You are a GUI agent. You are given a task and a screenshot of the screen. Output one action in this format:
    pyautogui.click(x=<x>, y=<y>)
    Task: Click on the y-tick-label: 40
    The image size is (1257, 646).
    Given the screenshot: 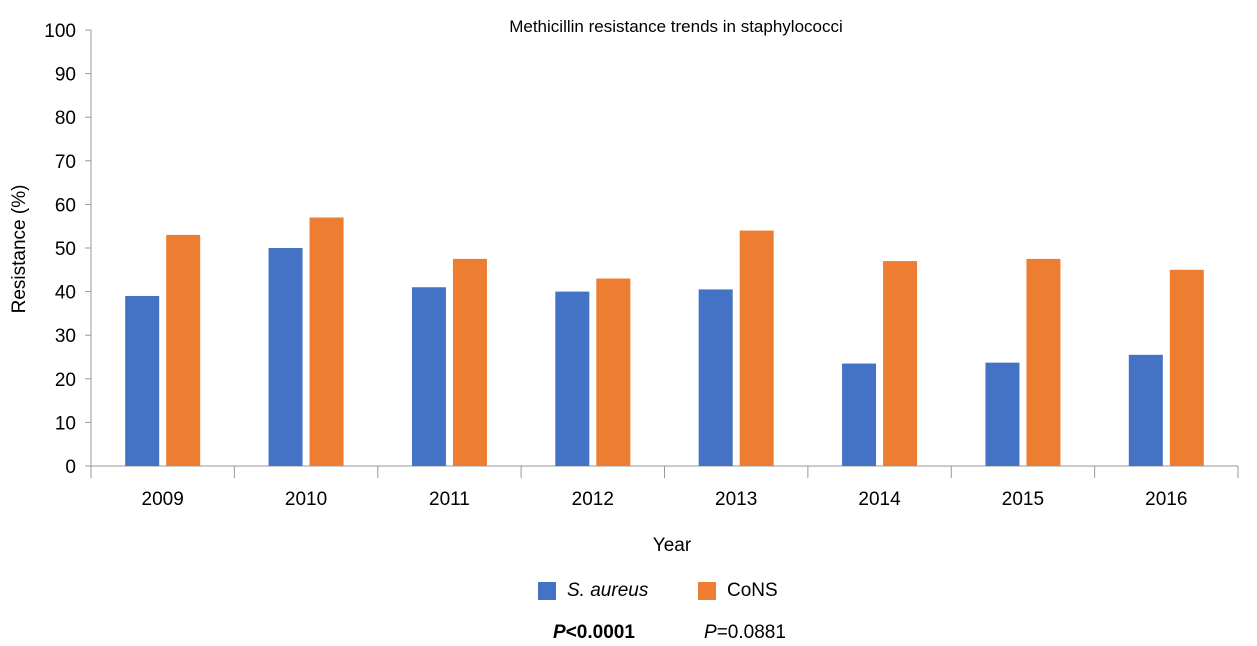 What is the action you would take?
    pyautogui.click(x=65, y=293)
    